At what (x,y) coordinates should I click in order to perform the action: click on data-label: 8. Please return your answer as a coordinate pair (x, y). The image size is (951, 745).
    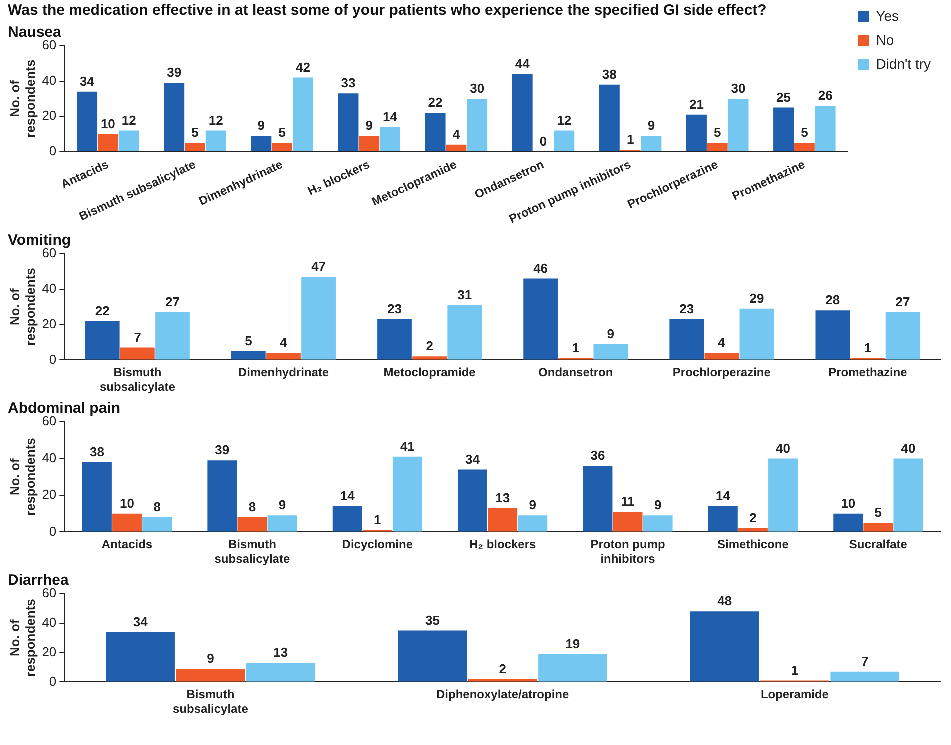
    Looking at the image, I should click on (252, 507).